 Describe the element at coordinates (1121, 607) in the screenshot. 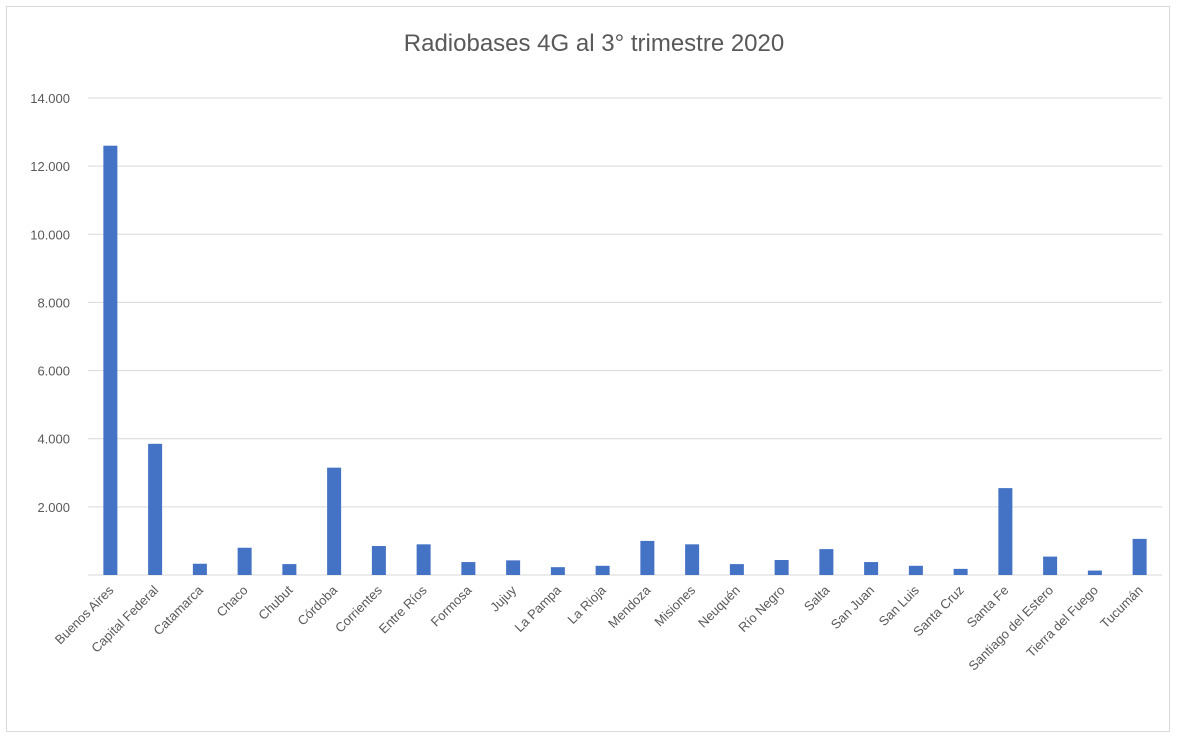

I see `x-tick-label: Tucumán` at that location.